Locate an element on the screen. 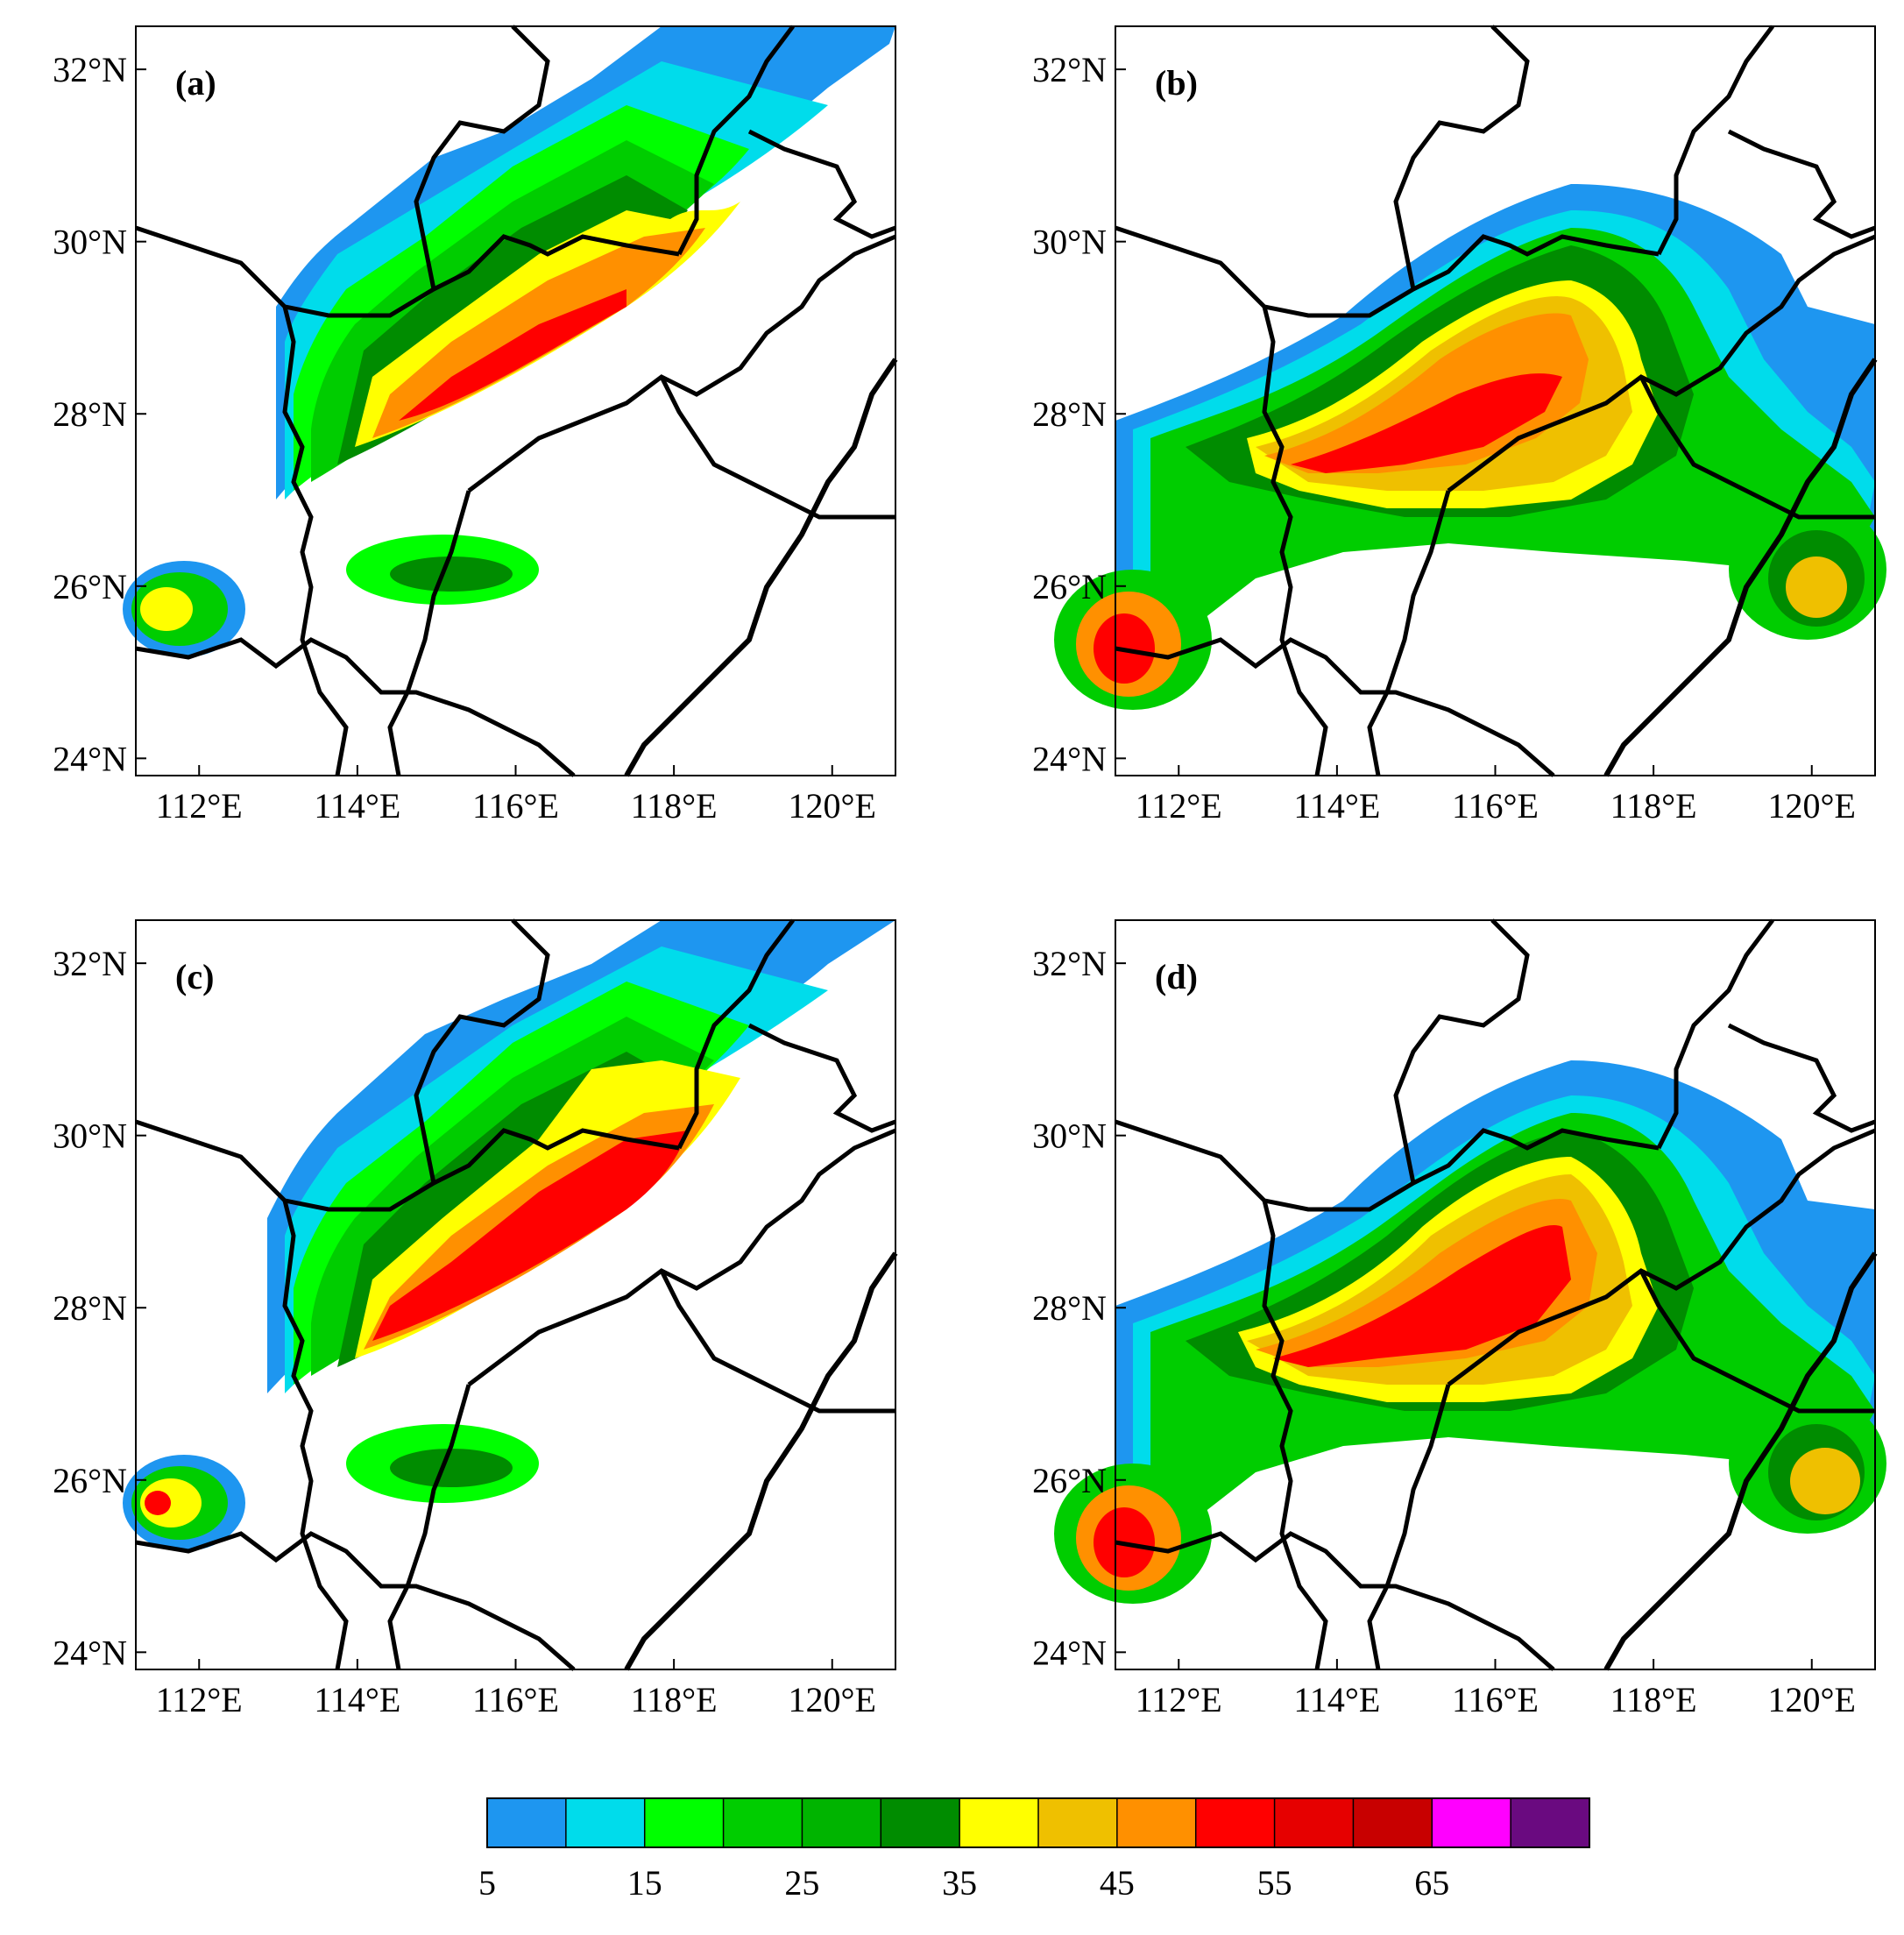  colorbar: 5 15 25 35 45 55 65 is located at coordinates (1034, 1850).